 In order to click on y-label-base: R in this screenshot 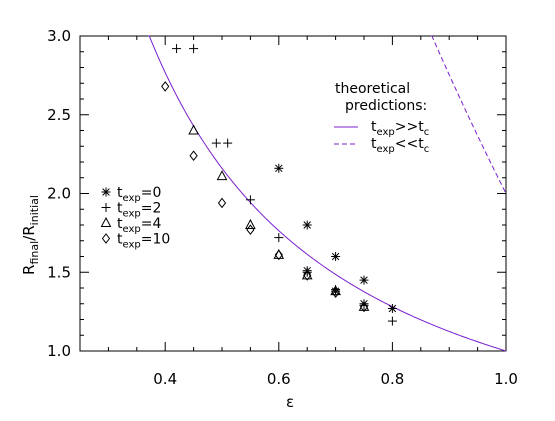, I will do `click(29, 270)`.